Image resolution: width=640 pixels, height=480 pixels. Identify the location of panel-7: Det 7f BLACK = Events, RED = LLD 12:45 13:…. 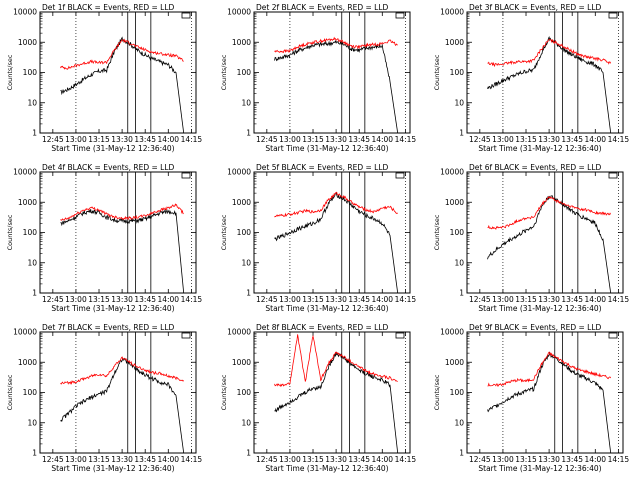
(104, 398).